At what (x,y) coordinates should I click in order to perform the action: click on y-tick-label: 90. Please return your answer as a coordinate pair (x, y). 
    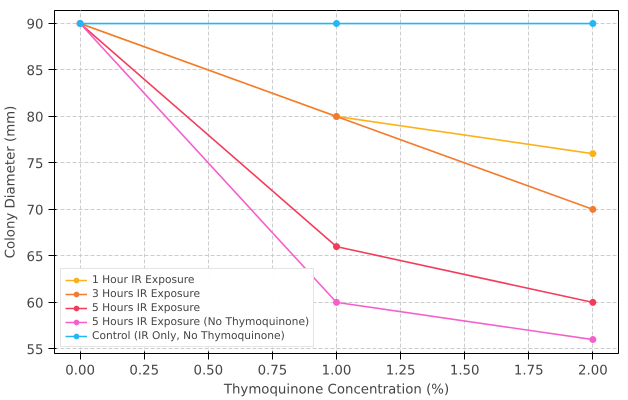
    Looking at the image, I should click on (35, 25).